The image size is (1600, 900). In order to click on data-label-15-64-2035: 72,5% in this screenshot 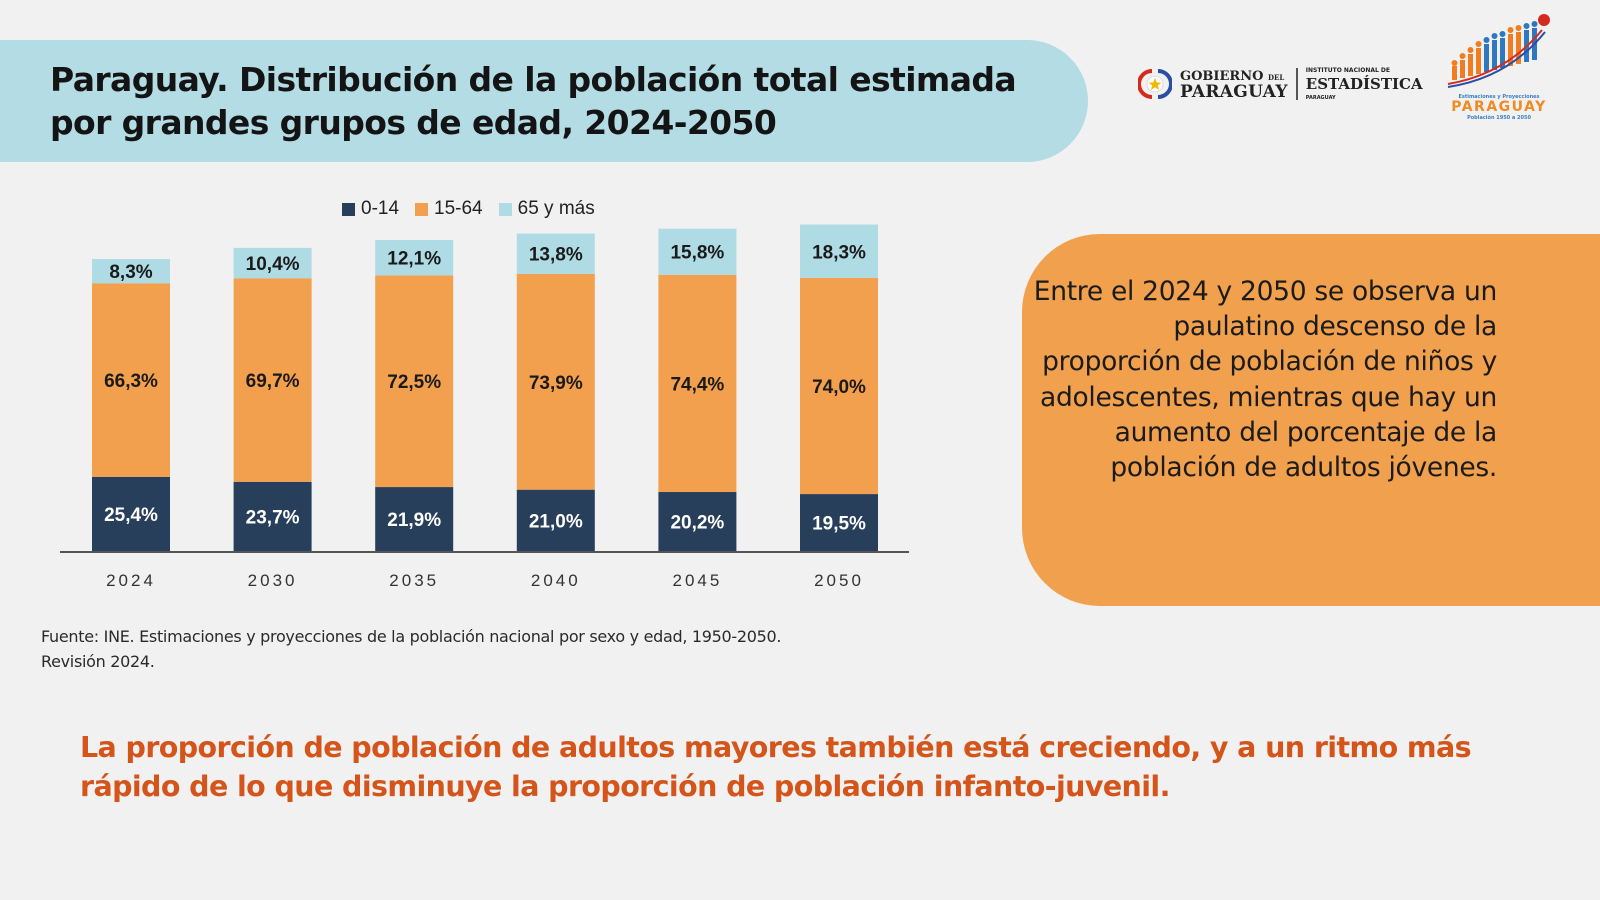, I will do `click(414, 382)`.